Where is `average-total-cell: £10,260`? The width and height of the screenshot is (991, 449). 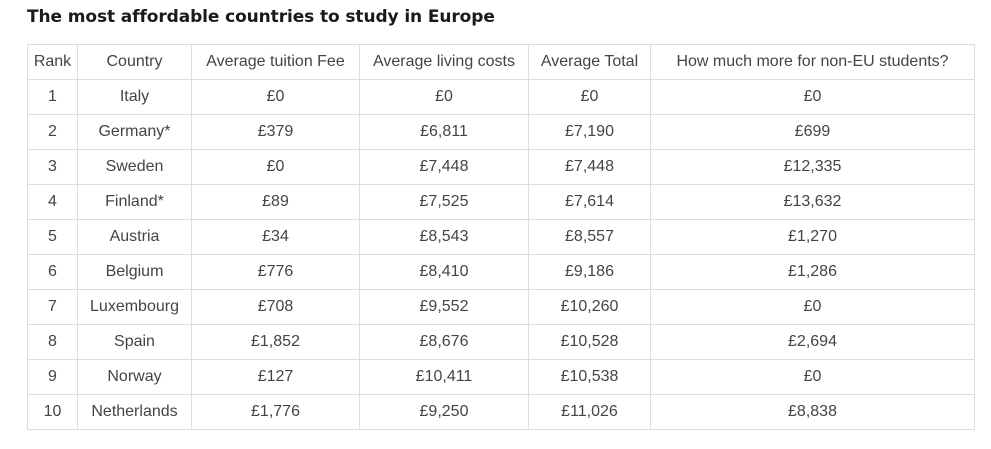 average-total-cell: £10,260 is located at coordinates (589, 307).